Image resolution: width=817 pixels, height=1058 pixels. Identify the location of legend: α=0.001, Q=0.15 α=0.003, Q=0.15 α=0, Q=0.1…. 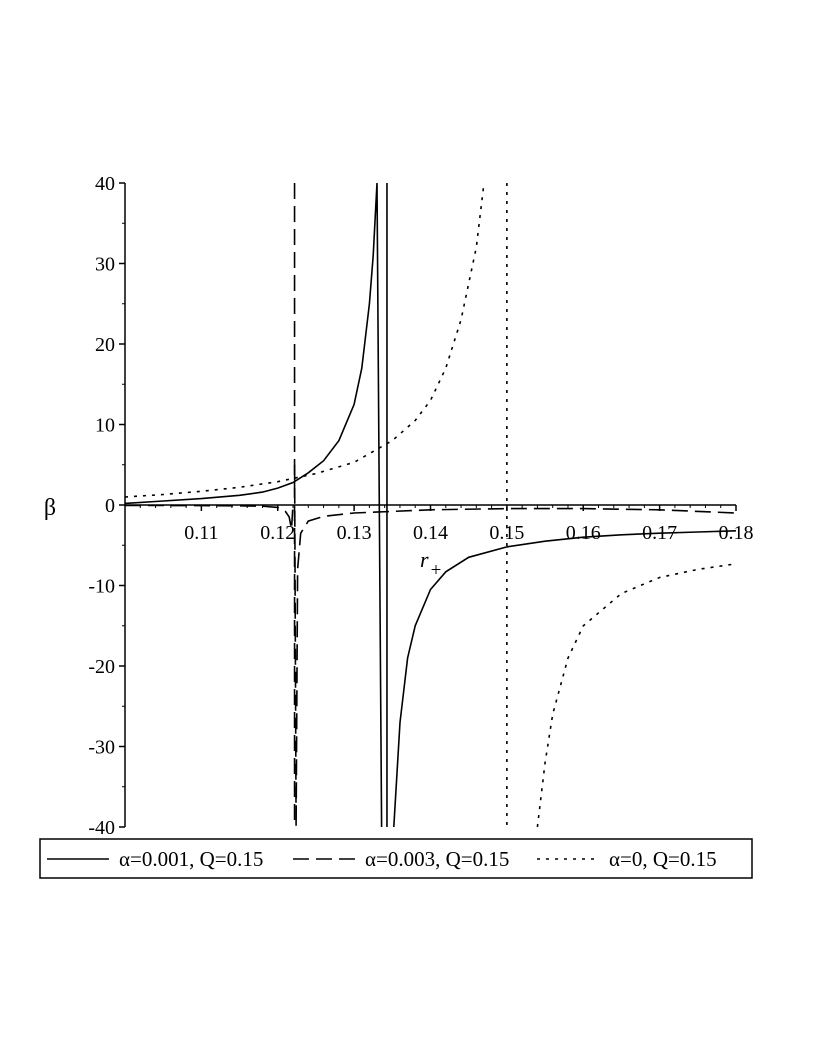
(396, 858).